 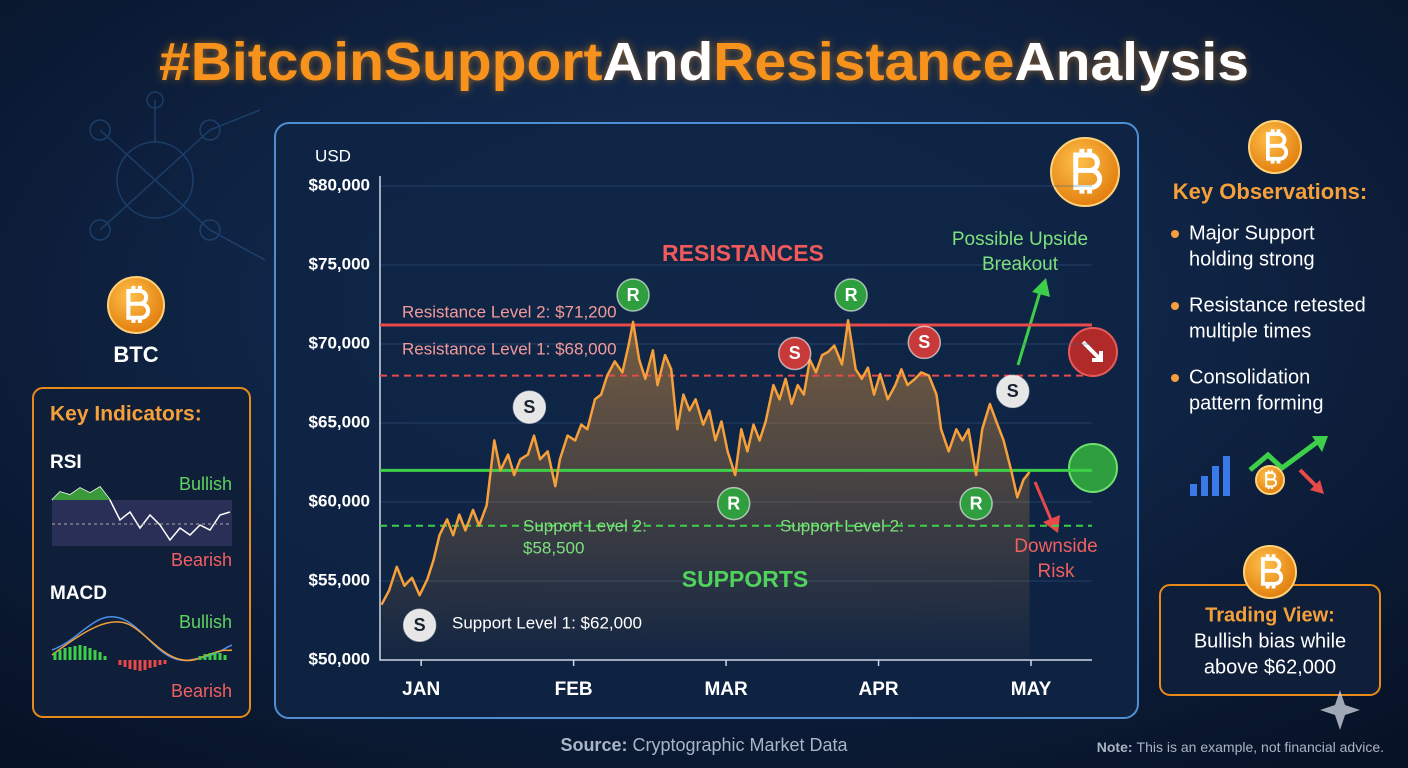 What do you see at coordinates (593, 745) in the screenshot?
I see `source-label: Source:` at bounding box center [593, 745].